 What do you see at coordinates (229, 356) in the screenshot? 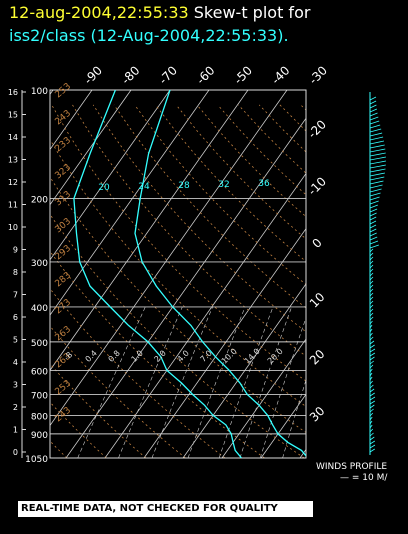
I see `mixing-annotation-label: 10.0` at bounding box center [229, 356].